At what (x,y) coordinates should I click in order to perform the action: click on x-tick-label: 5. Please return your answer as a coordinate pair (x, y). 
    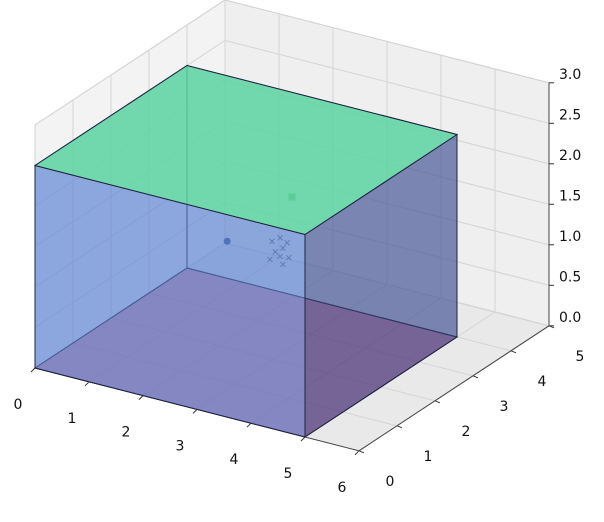
    Looking at the image, I should click on (288, 474).